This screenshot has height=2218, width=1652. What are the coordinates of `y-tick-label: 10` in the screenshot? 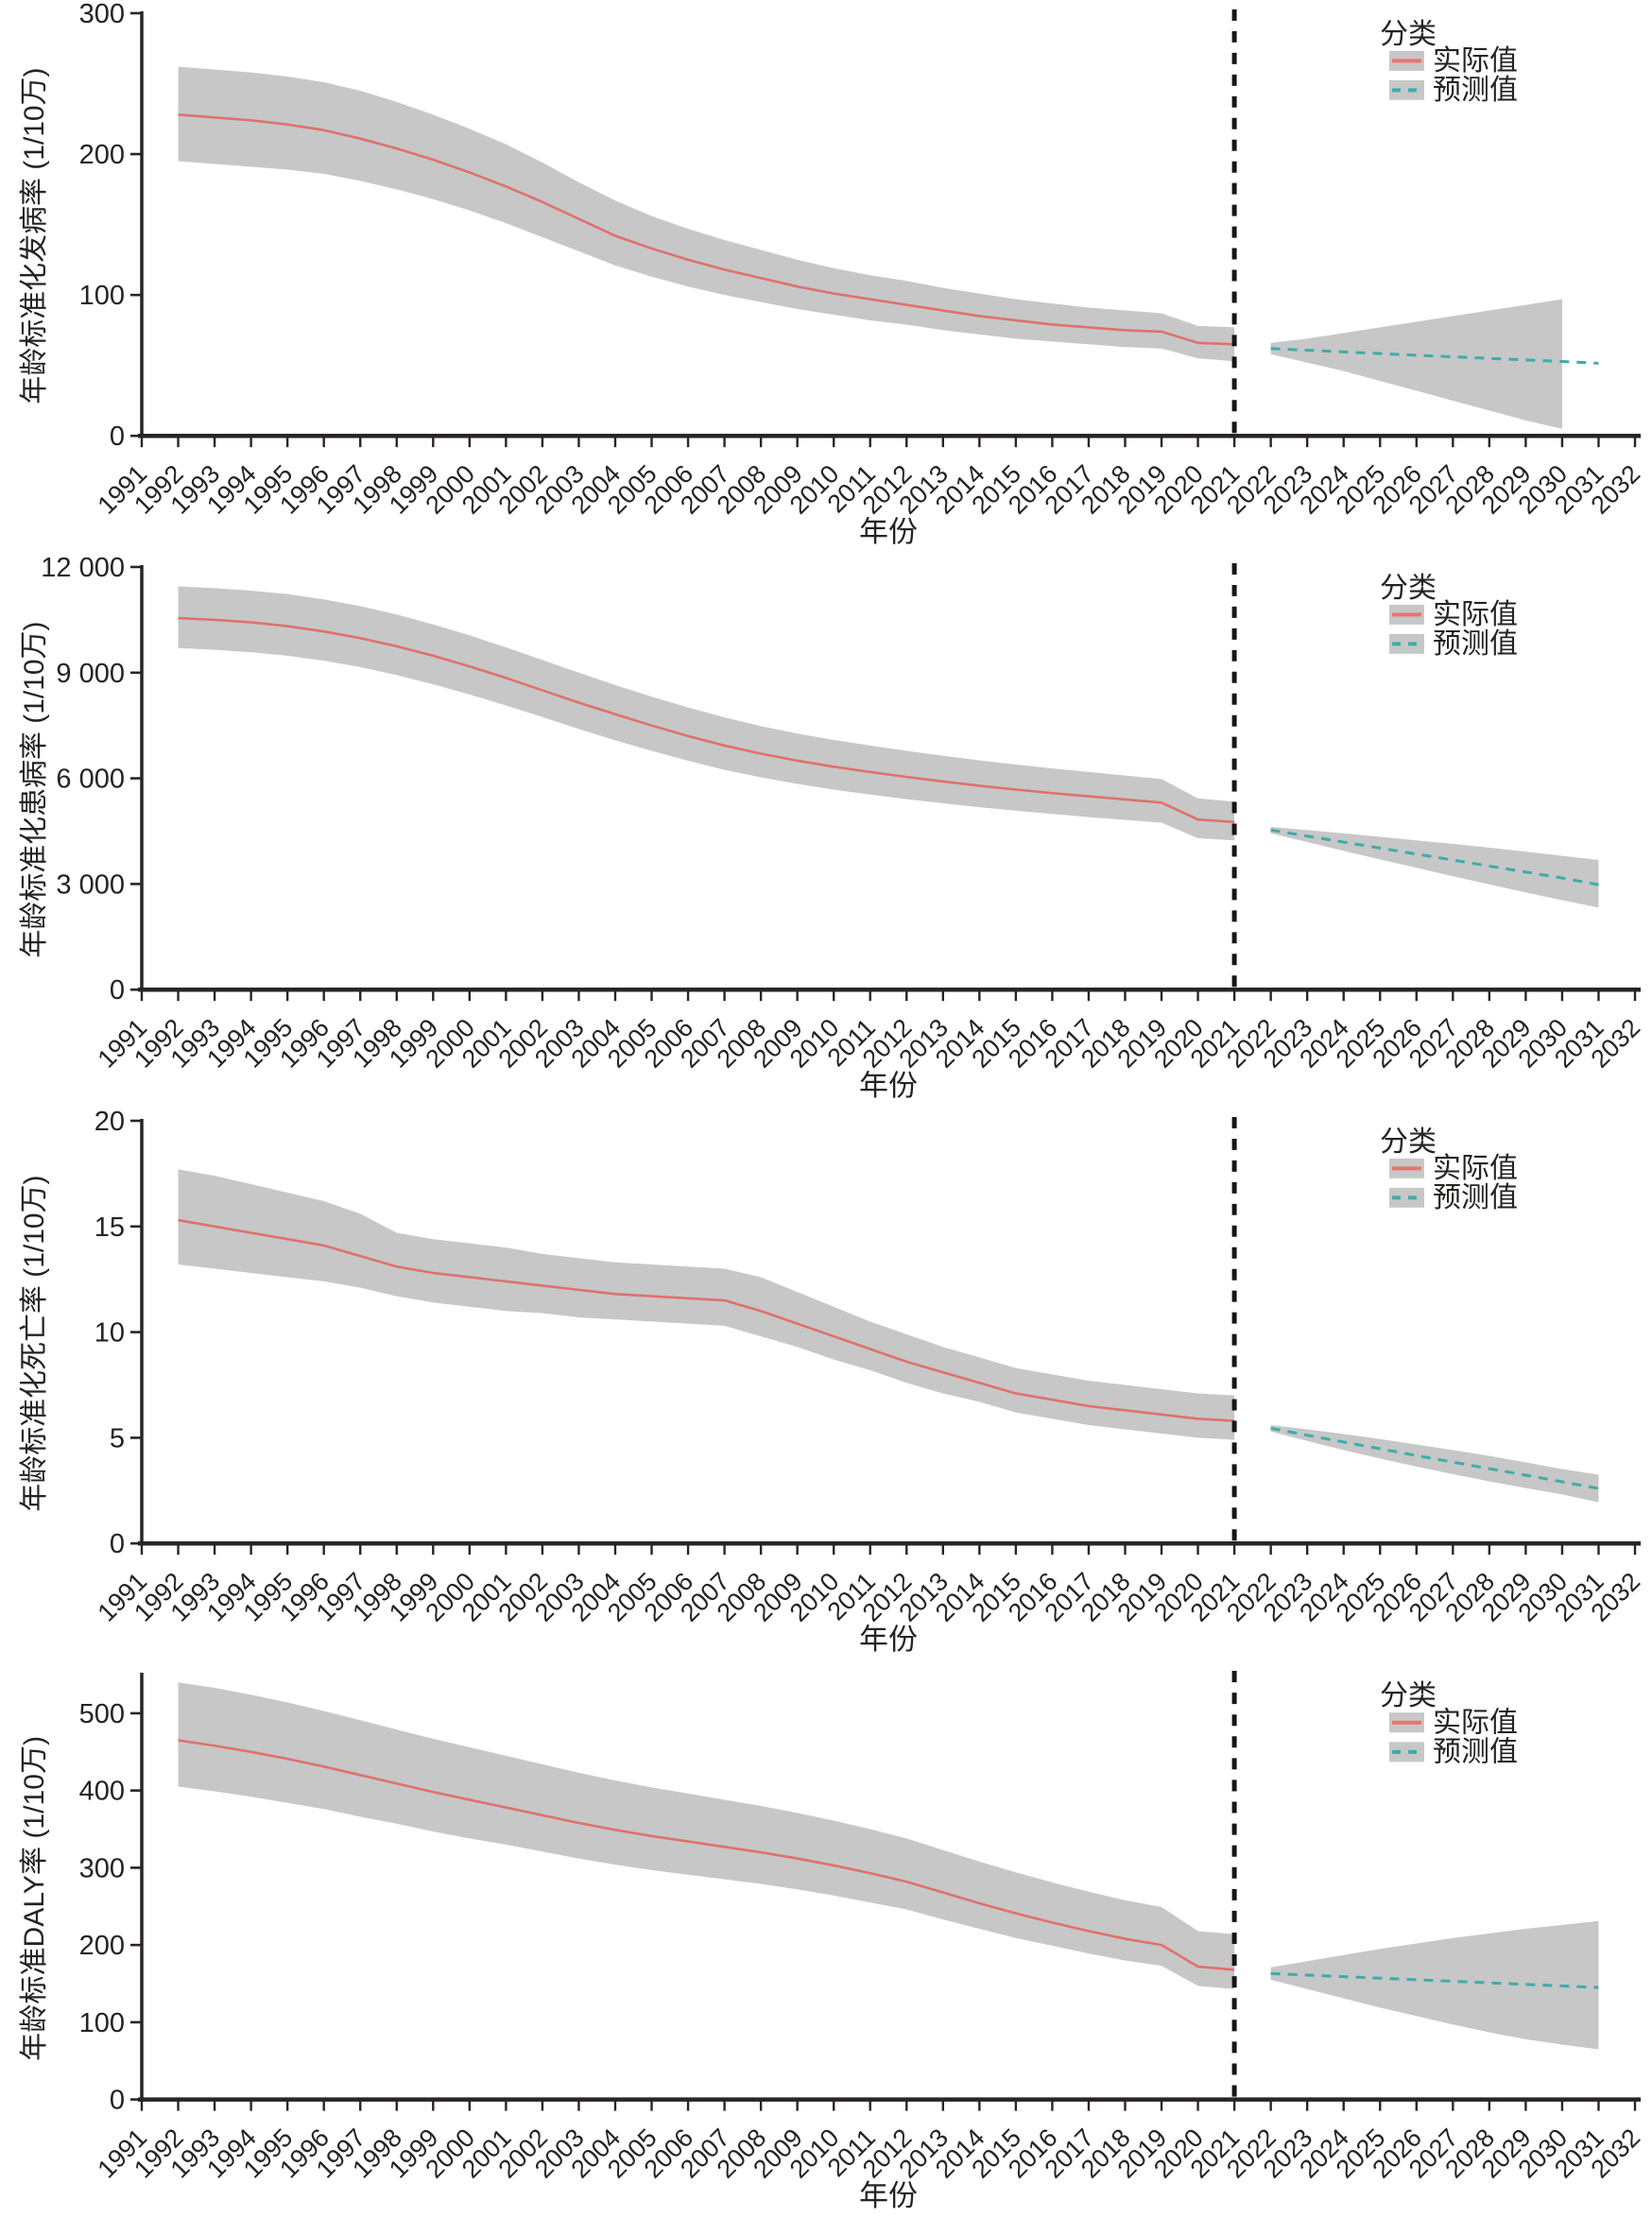 It's located at (110, 1333).